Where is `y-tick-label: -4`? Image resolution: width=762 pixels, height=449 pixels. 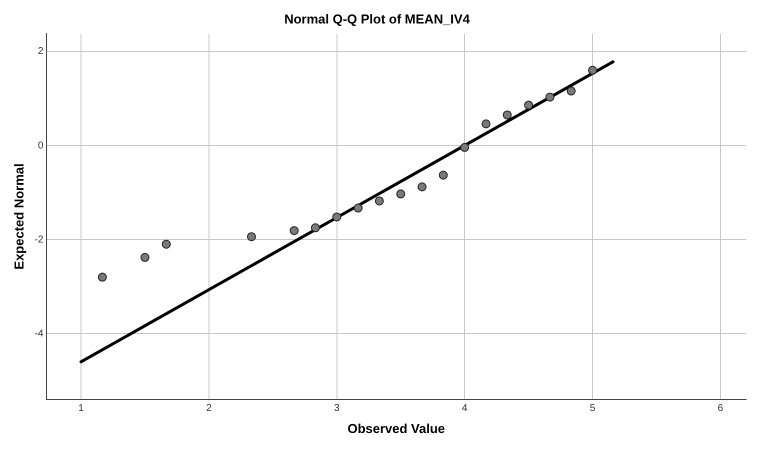
y-tick-label: -4 is located at coordinates (39, 334).